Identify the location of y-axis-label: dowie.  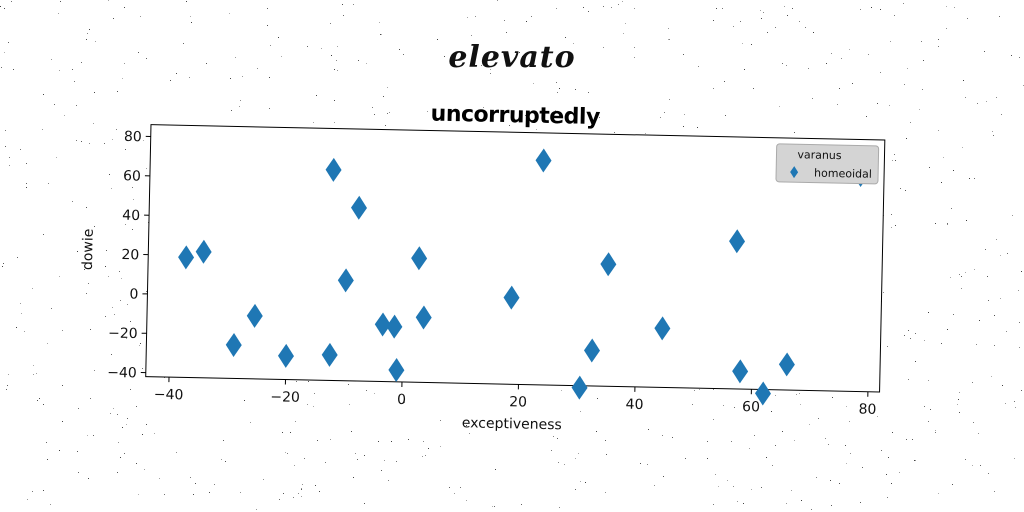
(88, 250).